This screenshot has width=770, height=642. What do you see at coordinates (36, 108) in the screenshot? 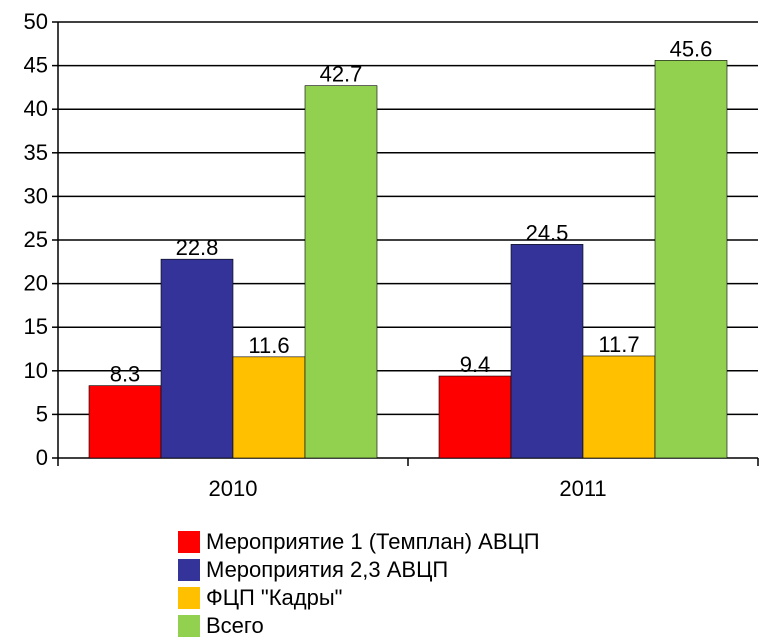
I see `y-tick-label: 40` at bounding box center [36, 108].